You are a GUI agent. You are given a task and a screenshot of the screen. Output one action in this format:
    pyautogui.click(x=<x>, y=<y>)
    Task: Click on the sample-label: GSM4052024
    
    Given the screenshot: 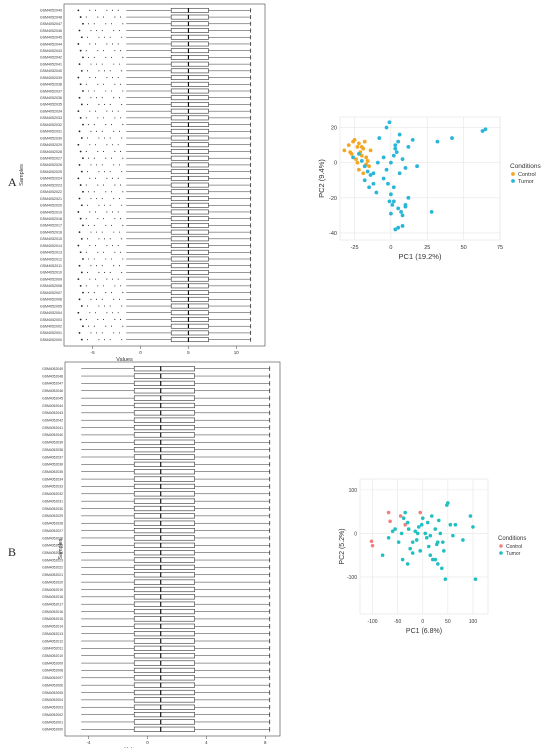 What is the action you would take?
    pyautogui.click(x=51, y=179)
    